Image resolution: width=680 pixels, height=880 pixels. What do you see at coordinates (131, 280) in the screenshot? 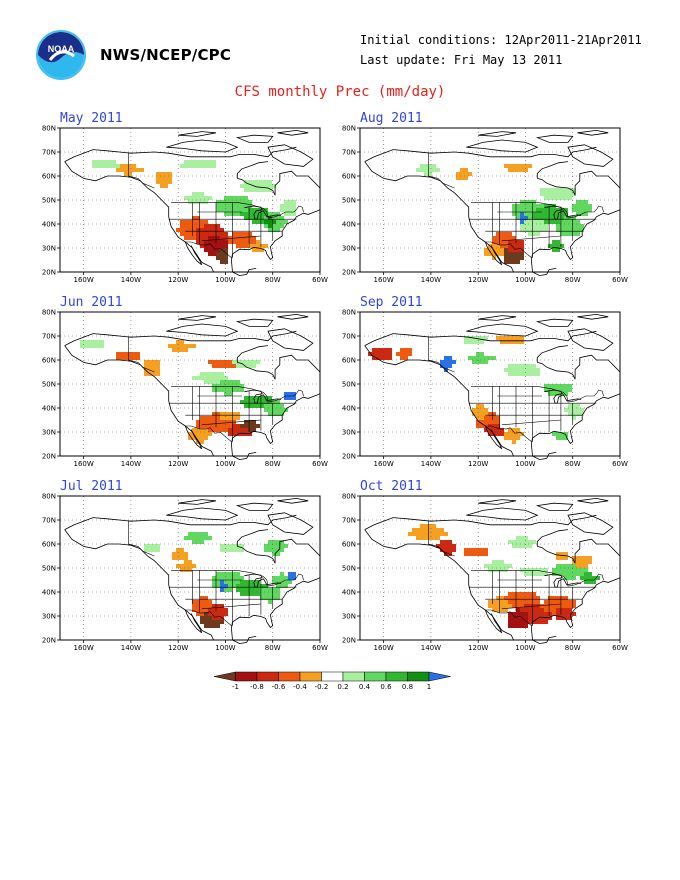
I see `lon-label: 140W` at bounding box center [131, 280].